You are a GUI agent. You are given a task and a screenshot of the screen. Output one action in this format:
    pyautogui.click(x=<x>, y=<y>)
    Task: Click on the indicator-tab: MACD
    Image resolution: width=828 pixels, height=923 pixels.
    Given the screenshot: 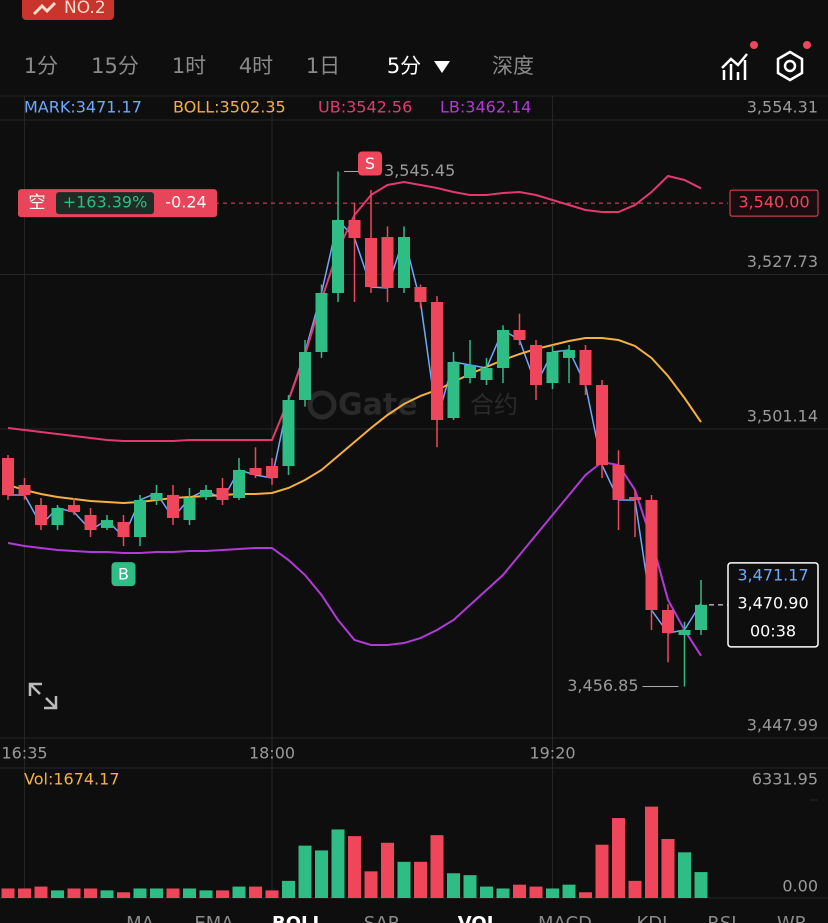 What is the action you would take?
    pyautogui.click(x=565, y=918)
    